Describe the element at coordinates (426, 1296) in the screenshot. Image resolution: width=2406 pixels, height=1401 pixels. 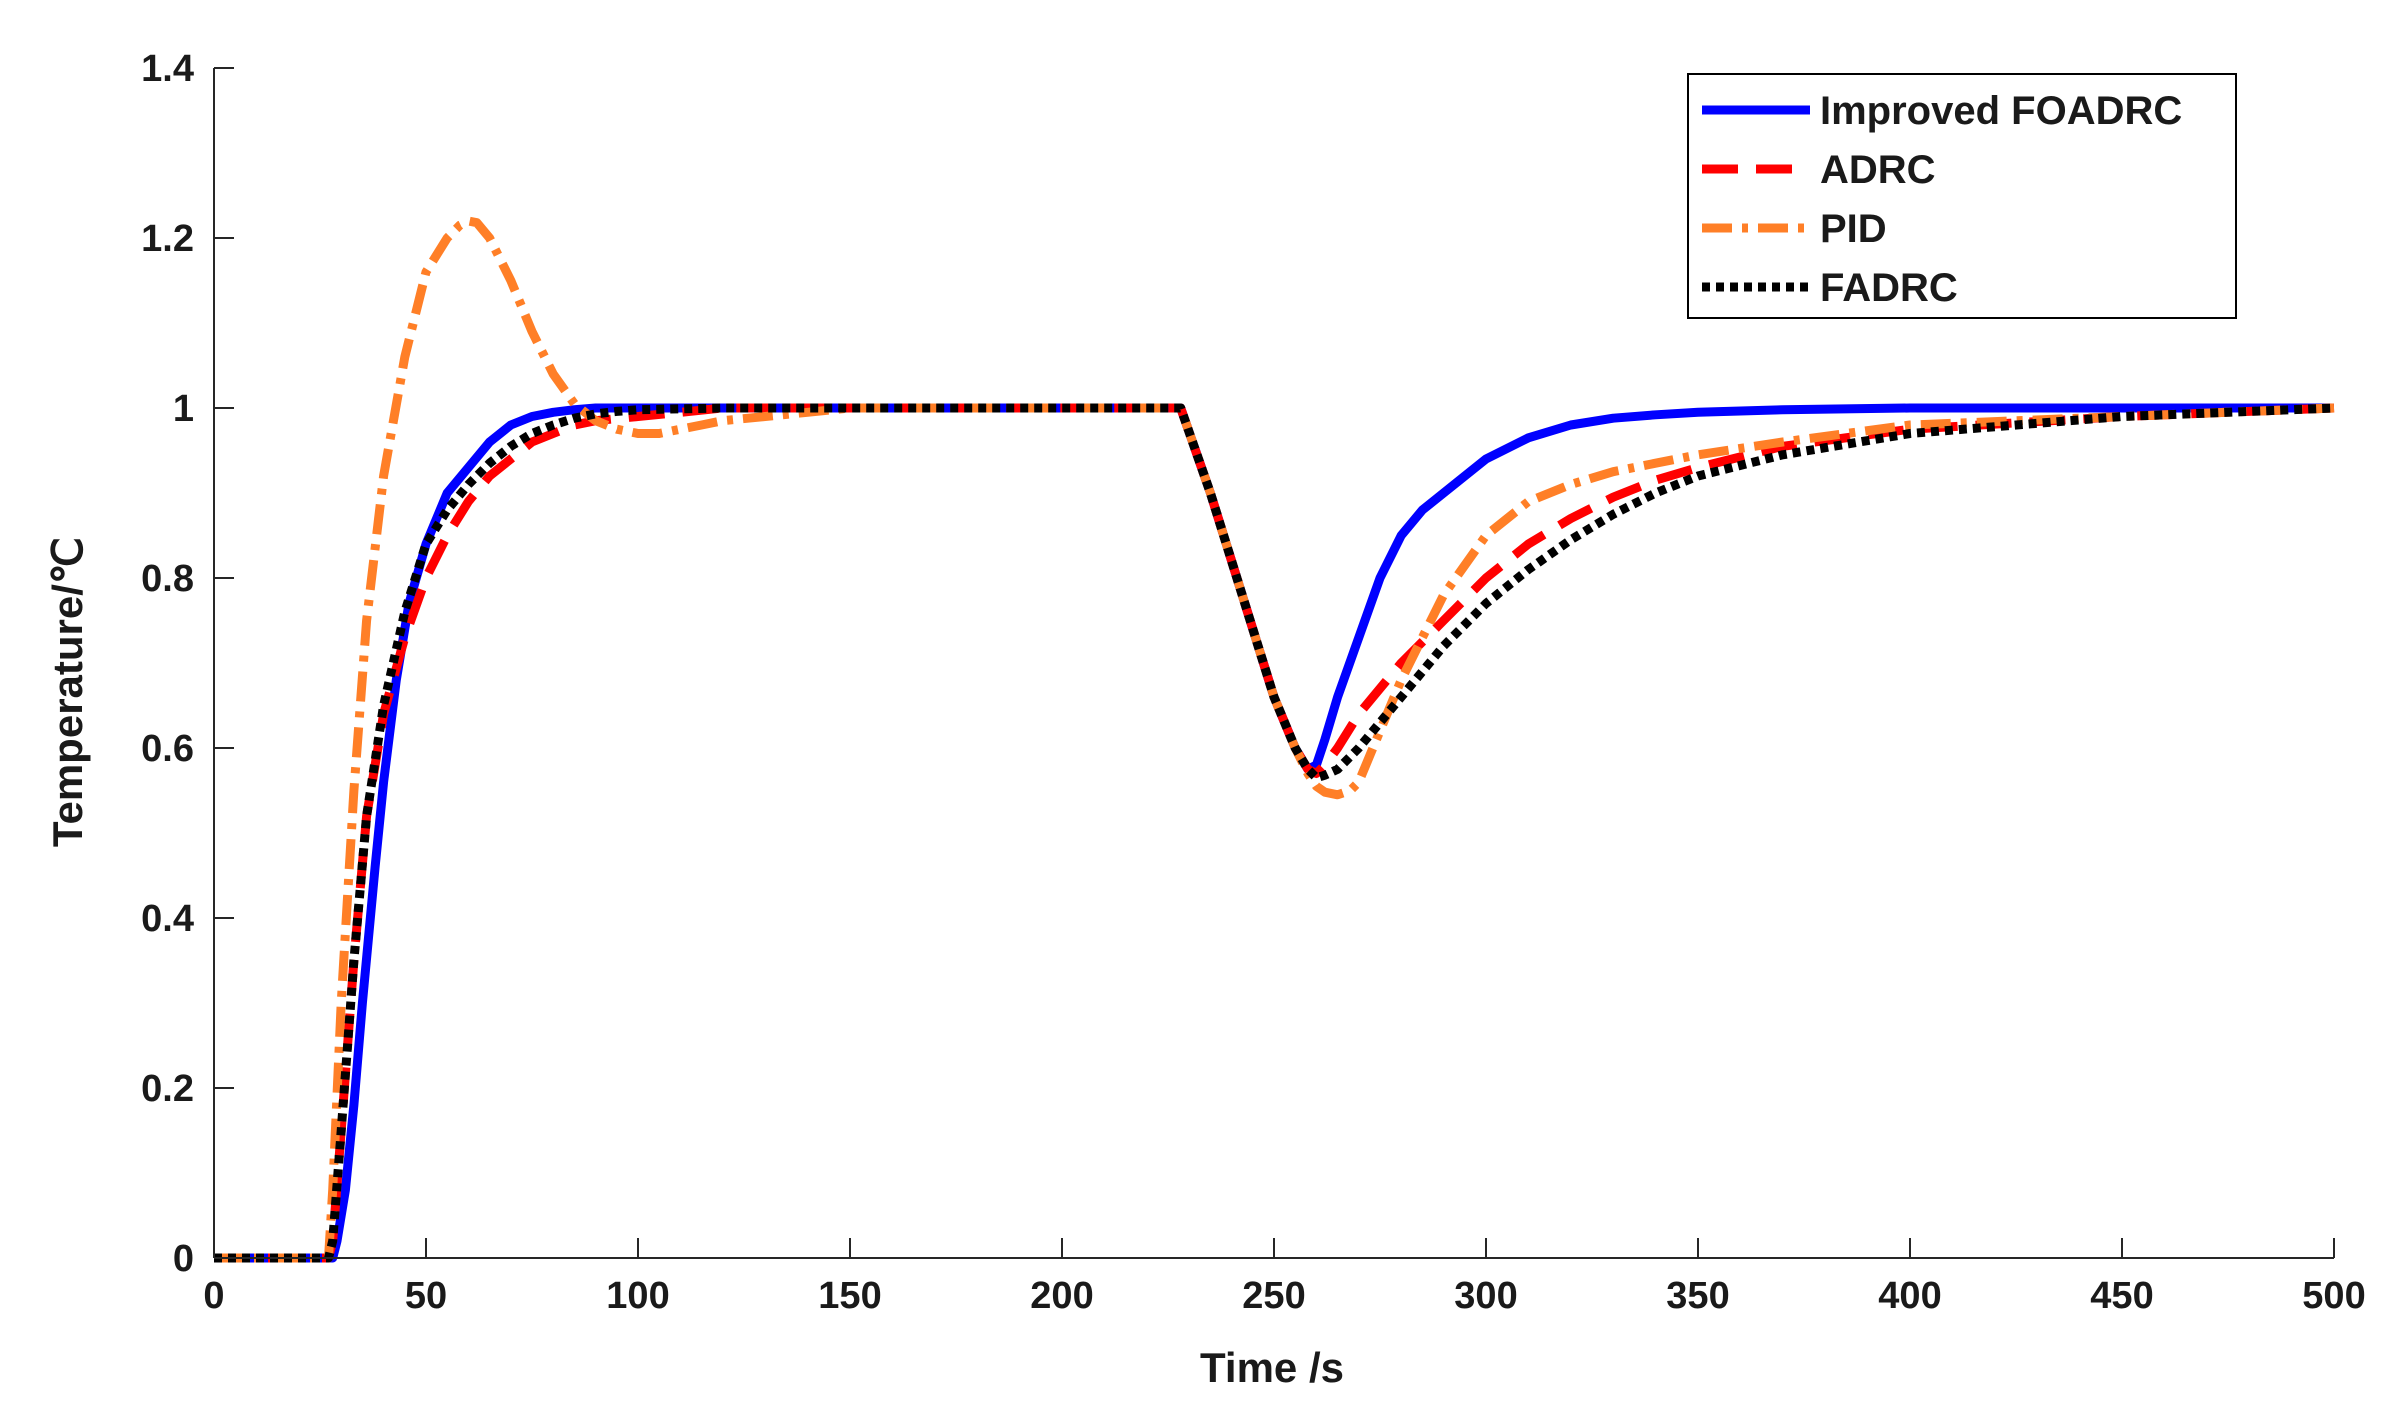
I see `x-tick-label: 50` at that location.